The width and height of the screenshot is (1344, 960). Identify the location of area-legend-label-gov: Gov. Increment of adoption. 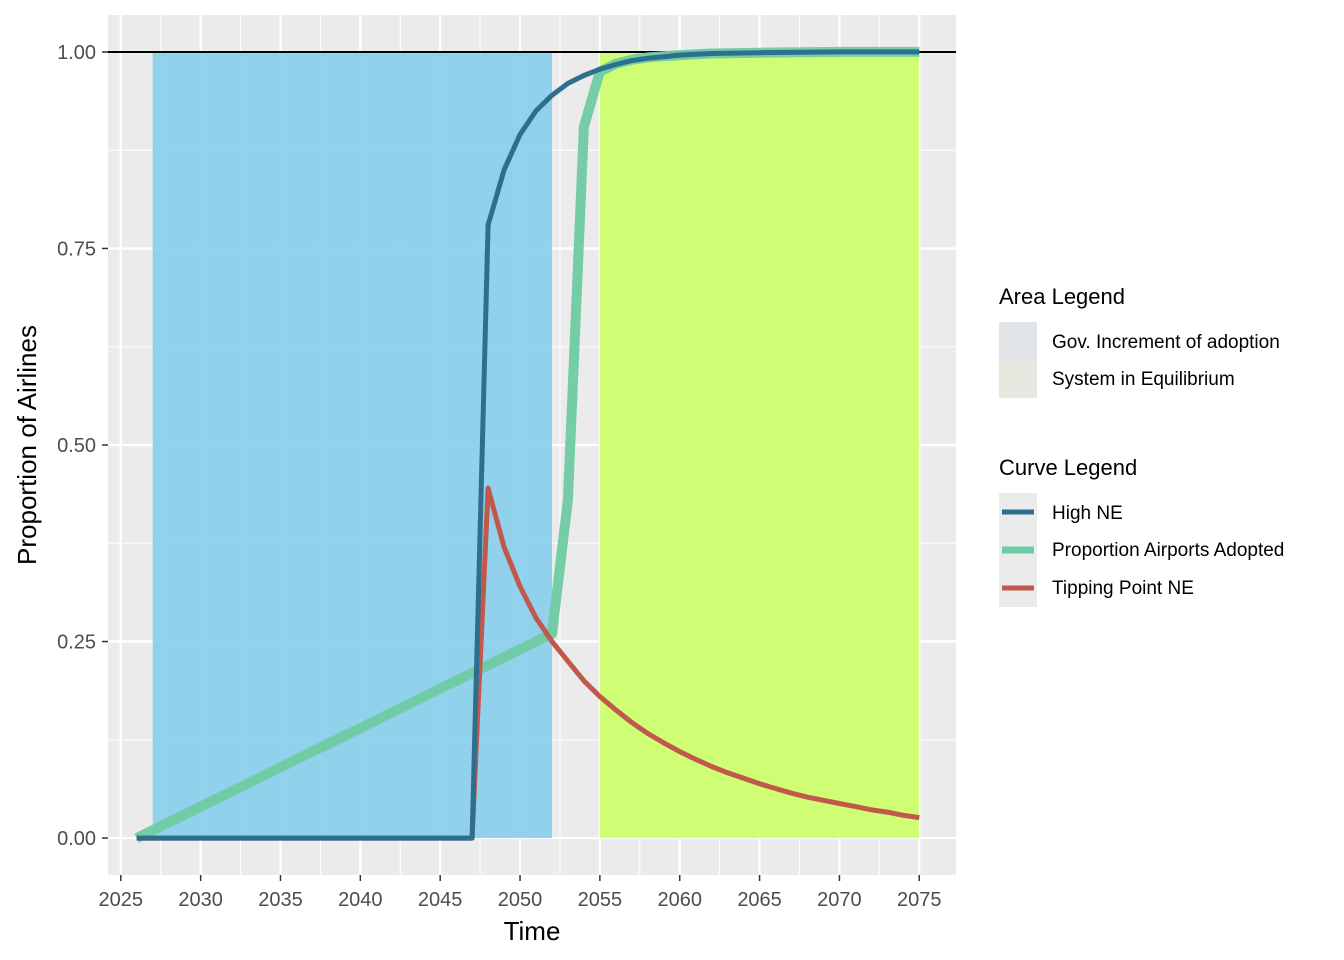
(1166, 342).